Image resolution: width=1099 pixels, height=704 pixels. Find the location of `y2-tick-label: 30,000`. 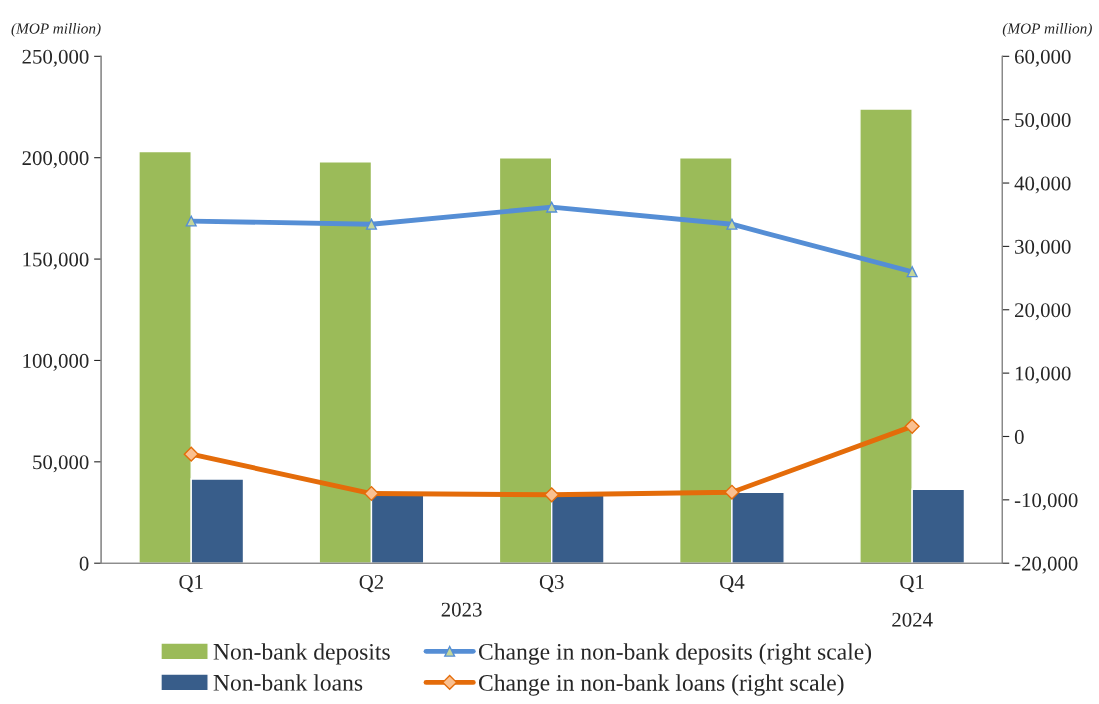

y2-tick-label: 30,000 is located at coordinates (1043, 248).